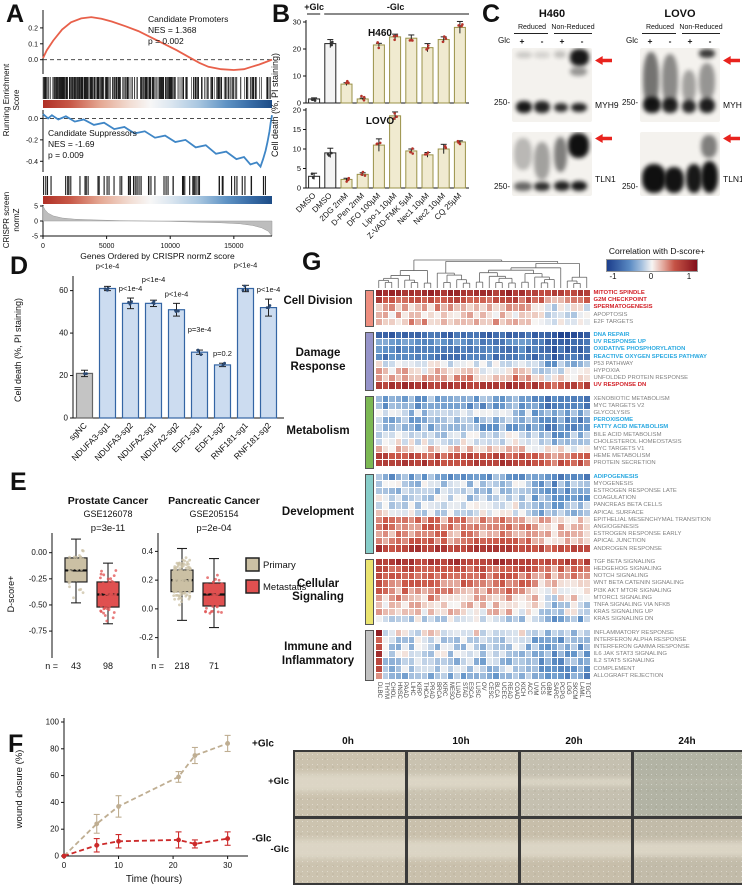 This screenshot has height=887, width=742. I want to click on wound-y-tick: 100, so click(53, 722).